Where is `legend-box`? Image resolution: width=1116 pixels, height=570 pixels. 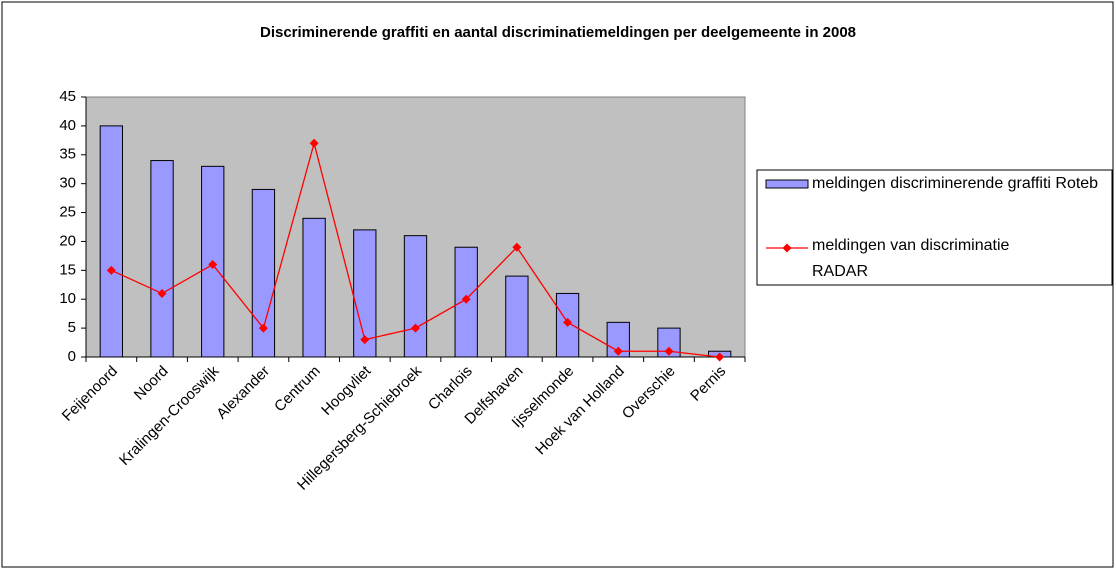 legend-box is located at coordinates (934, 227).